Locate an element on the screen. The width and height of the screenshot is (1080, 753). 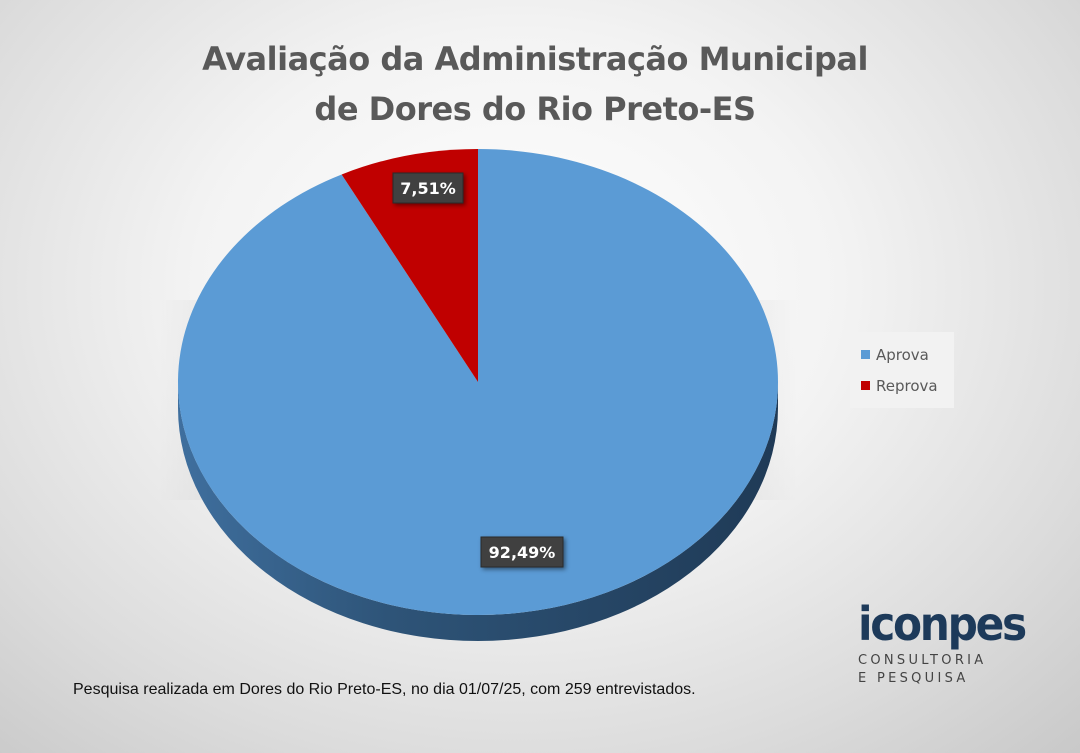
data-label-aprova: 92,49% is located at coordinates (522, 552).